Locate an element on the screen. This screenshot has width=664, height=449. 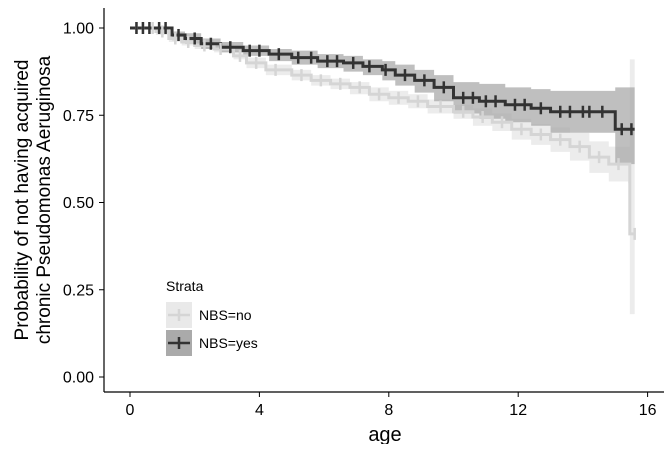
y-axis-label-line2: chronic Pseudomonas Aeruginosa is located at coordinates (44, 199).